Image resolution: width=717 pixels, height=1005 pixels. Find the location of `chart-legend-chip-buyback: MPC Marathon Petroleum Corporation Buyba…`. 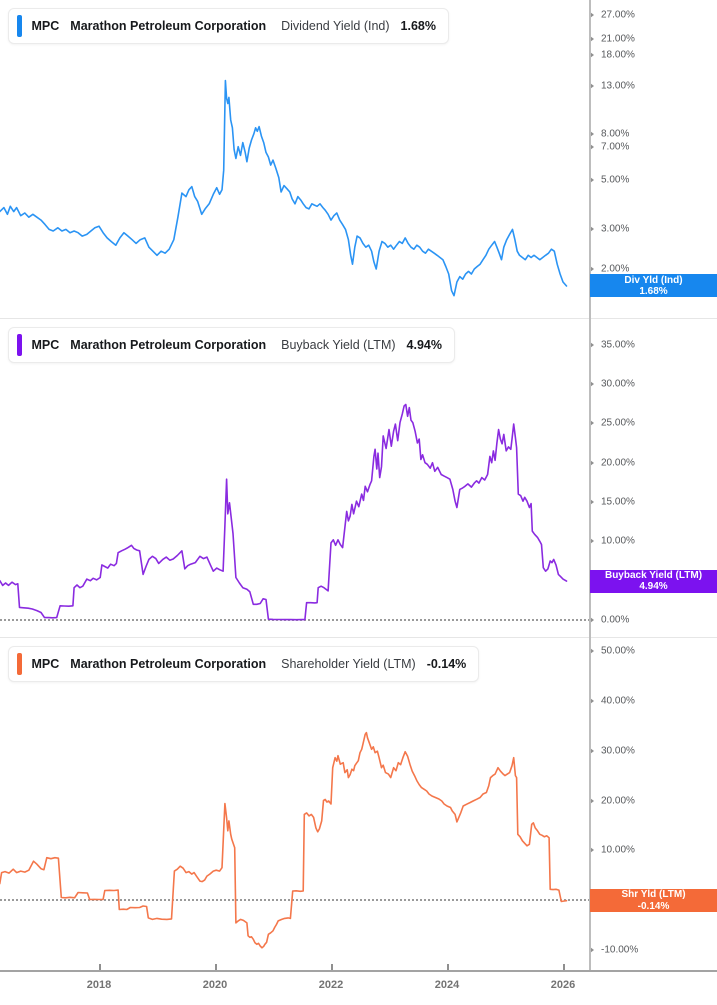

chart-legend-chip-buyback: MPC Marathon Petroleum Corporation Buyba… is located at coordinates (231, 345).